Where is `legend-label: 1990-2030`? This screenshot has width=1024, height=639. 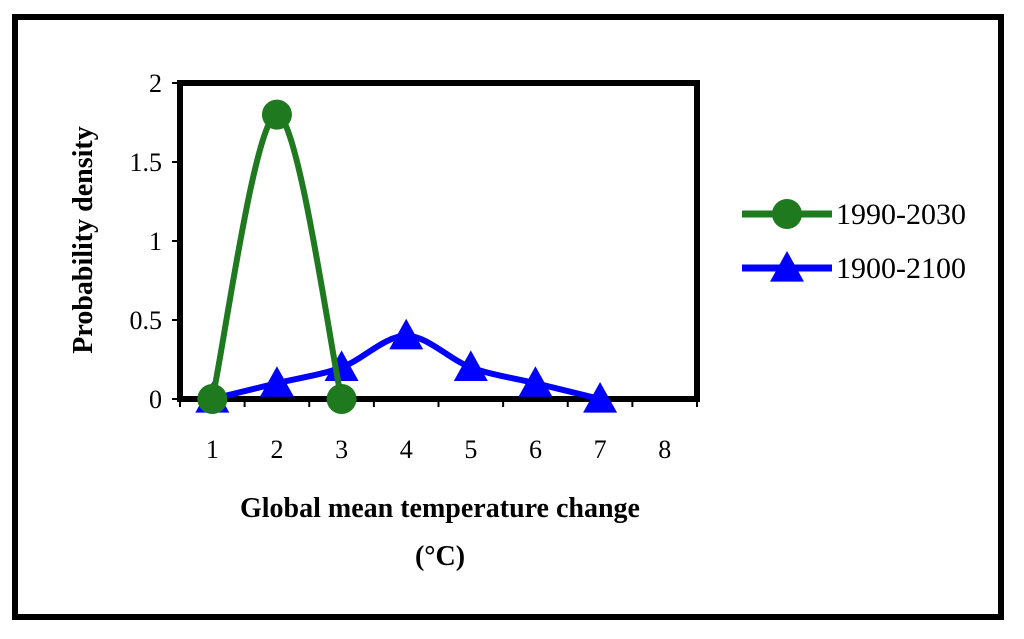
legend-label: 1990-2030 is located at coordinates (901, 214).